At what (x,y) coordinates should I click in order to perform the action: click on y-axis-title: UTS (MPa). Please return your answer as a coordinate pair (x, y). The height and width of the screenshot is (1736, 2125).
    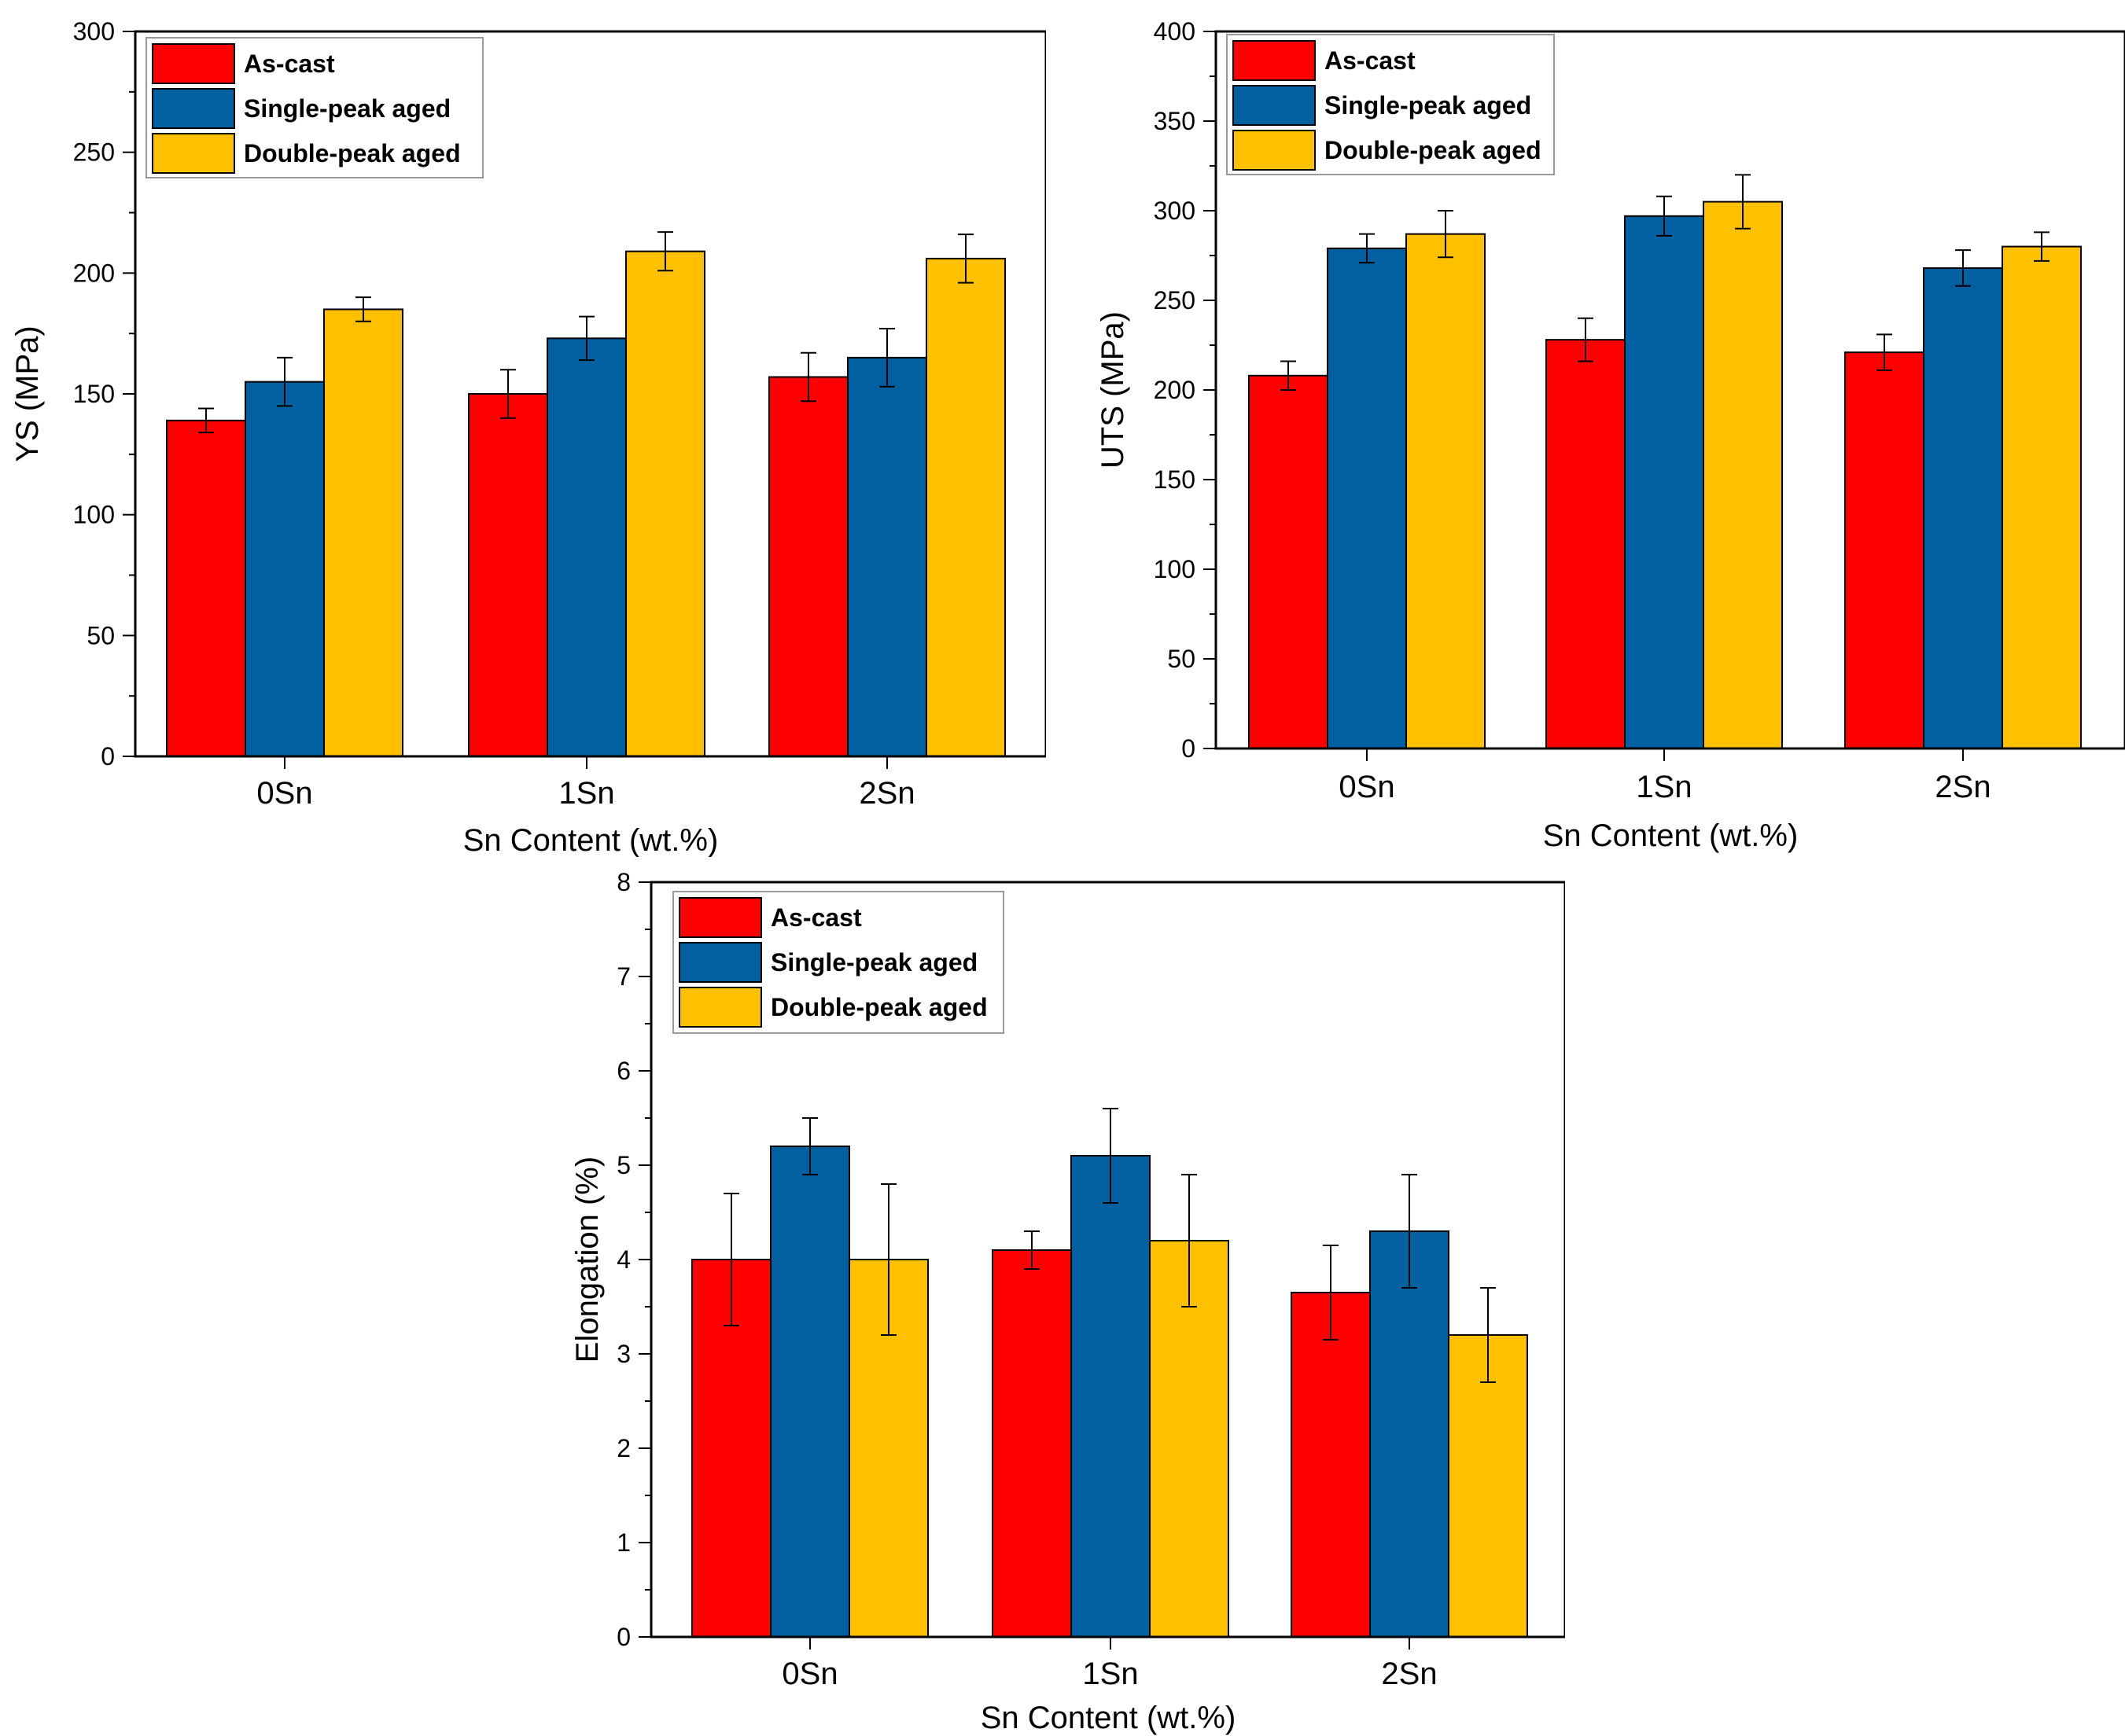
    Looking at the image, I should click on (1113, 390).